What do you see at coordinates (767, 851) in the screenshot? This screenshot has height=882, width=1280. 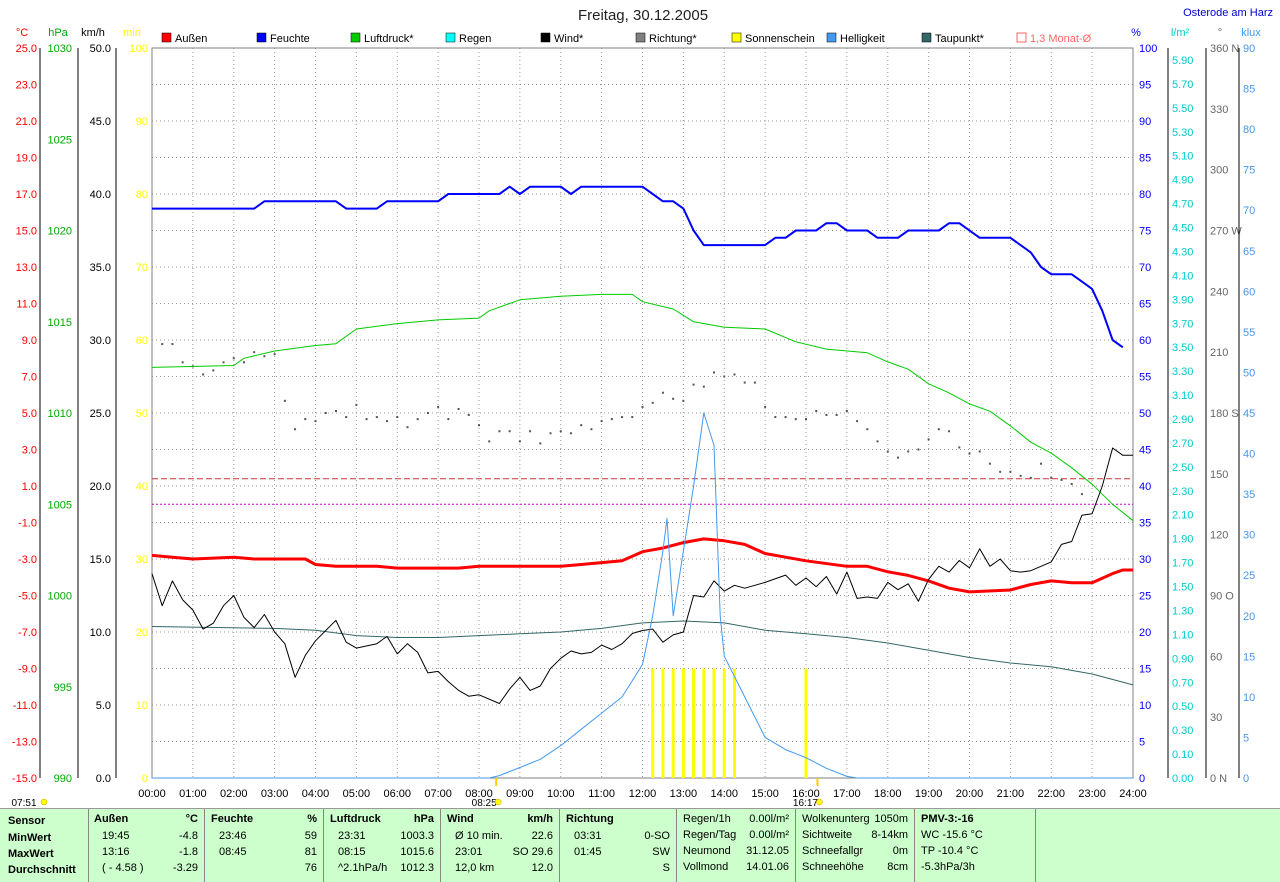 I see `footer-cell-value: 31.12.05` at bounding box center [767, 851].